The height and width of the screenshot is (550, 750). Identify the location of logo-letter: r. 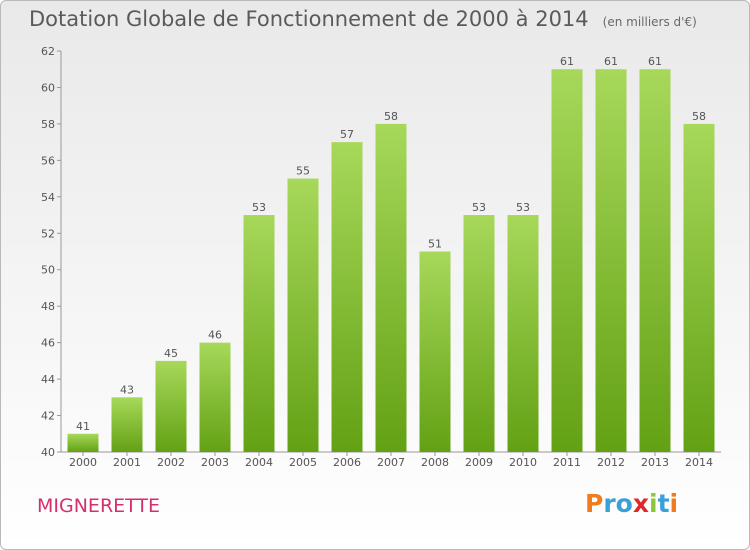
(609, 503).